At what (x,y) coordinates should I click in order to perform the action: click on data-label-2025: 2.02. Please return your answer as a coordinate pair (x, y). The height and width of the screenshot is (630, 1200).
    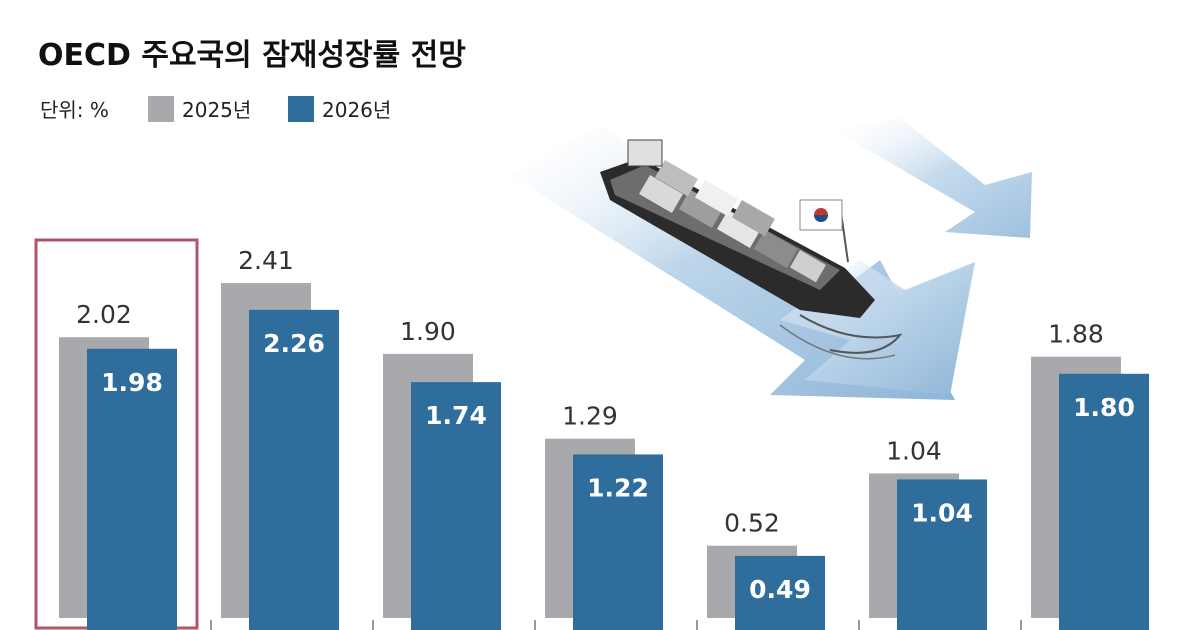
    Looking at the image, I should click on (104, 314).